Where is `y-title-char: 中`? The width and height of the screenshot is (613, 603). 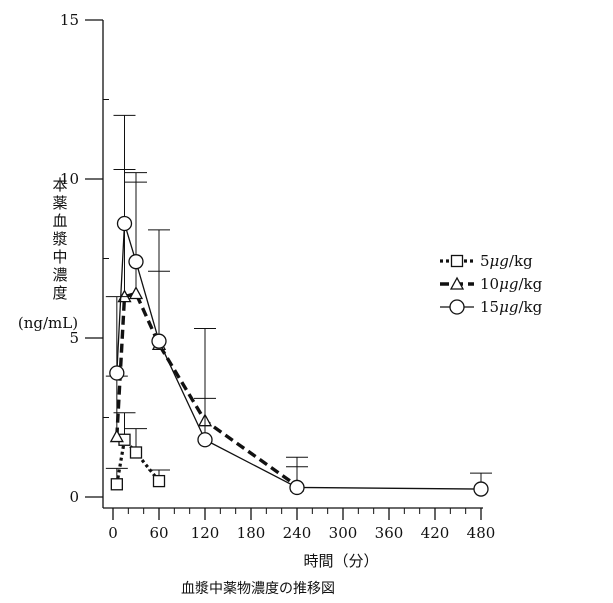
y-title-char: 中 is located at coordinates (59, 257).